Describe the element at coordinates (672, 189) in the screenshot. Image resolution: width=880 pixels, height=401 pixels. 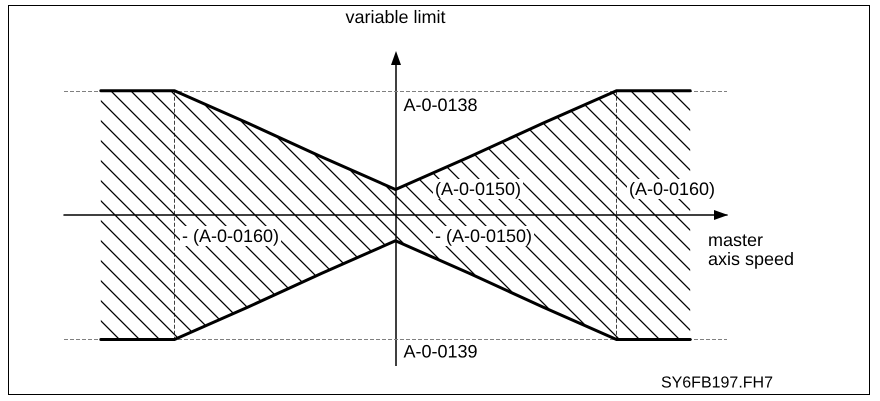
I see `annotation: (A-0-0160)` at that location.